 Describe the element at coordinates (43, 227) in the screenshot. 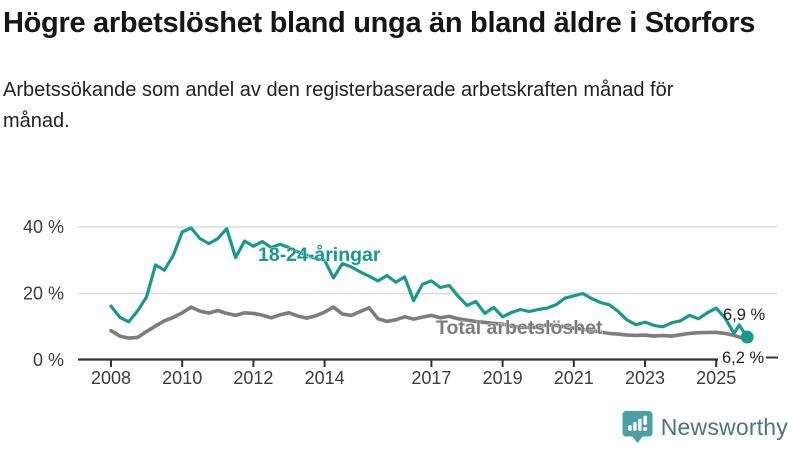

I see `y-tick-label: 40 %` at that location.